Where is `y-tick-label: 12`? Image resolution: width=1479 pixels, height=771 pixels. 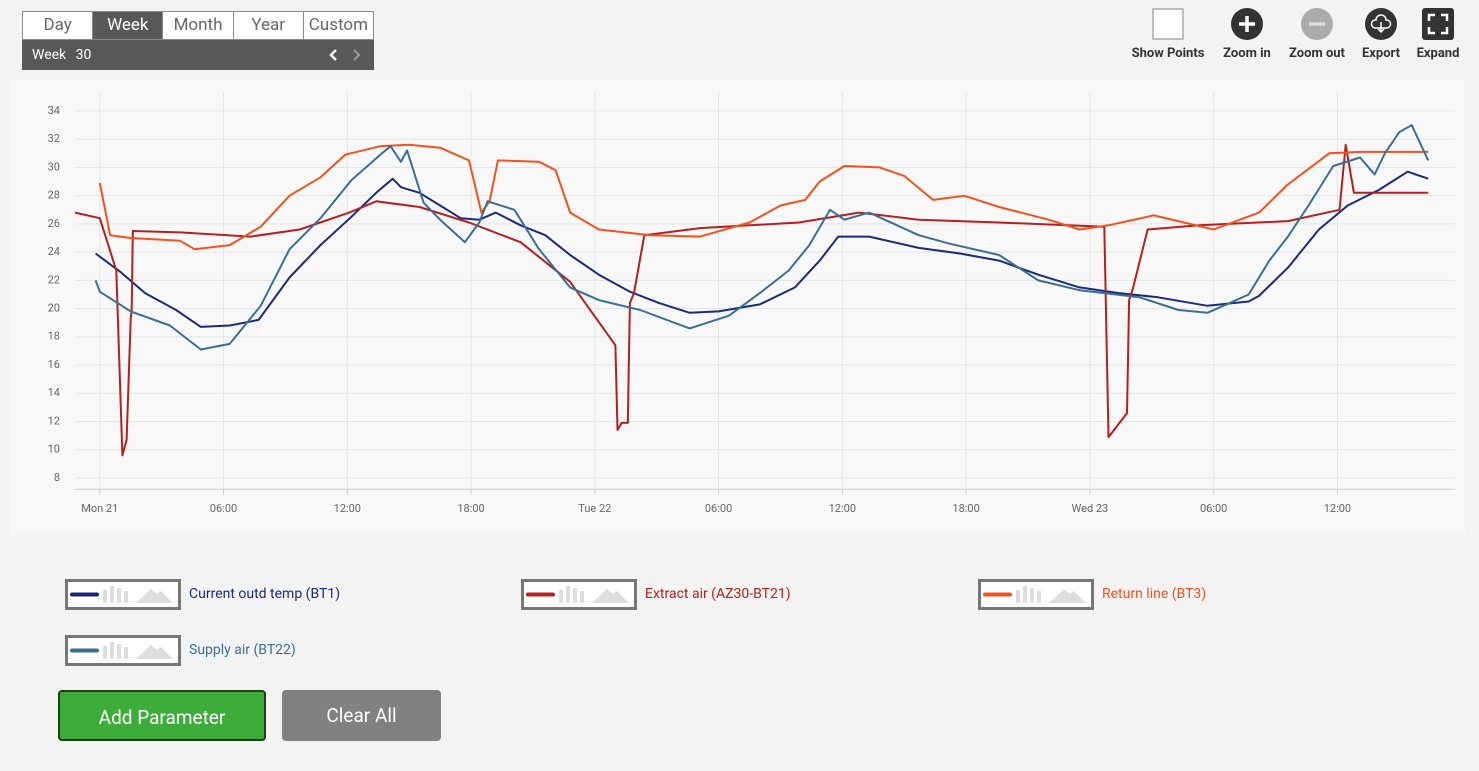
y-tick-label: 12 is located at coordinates (54, 420).